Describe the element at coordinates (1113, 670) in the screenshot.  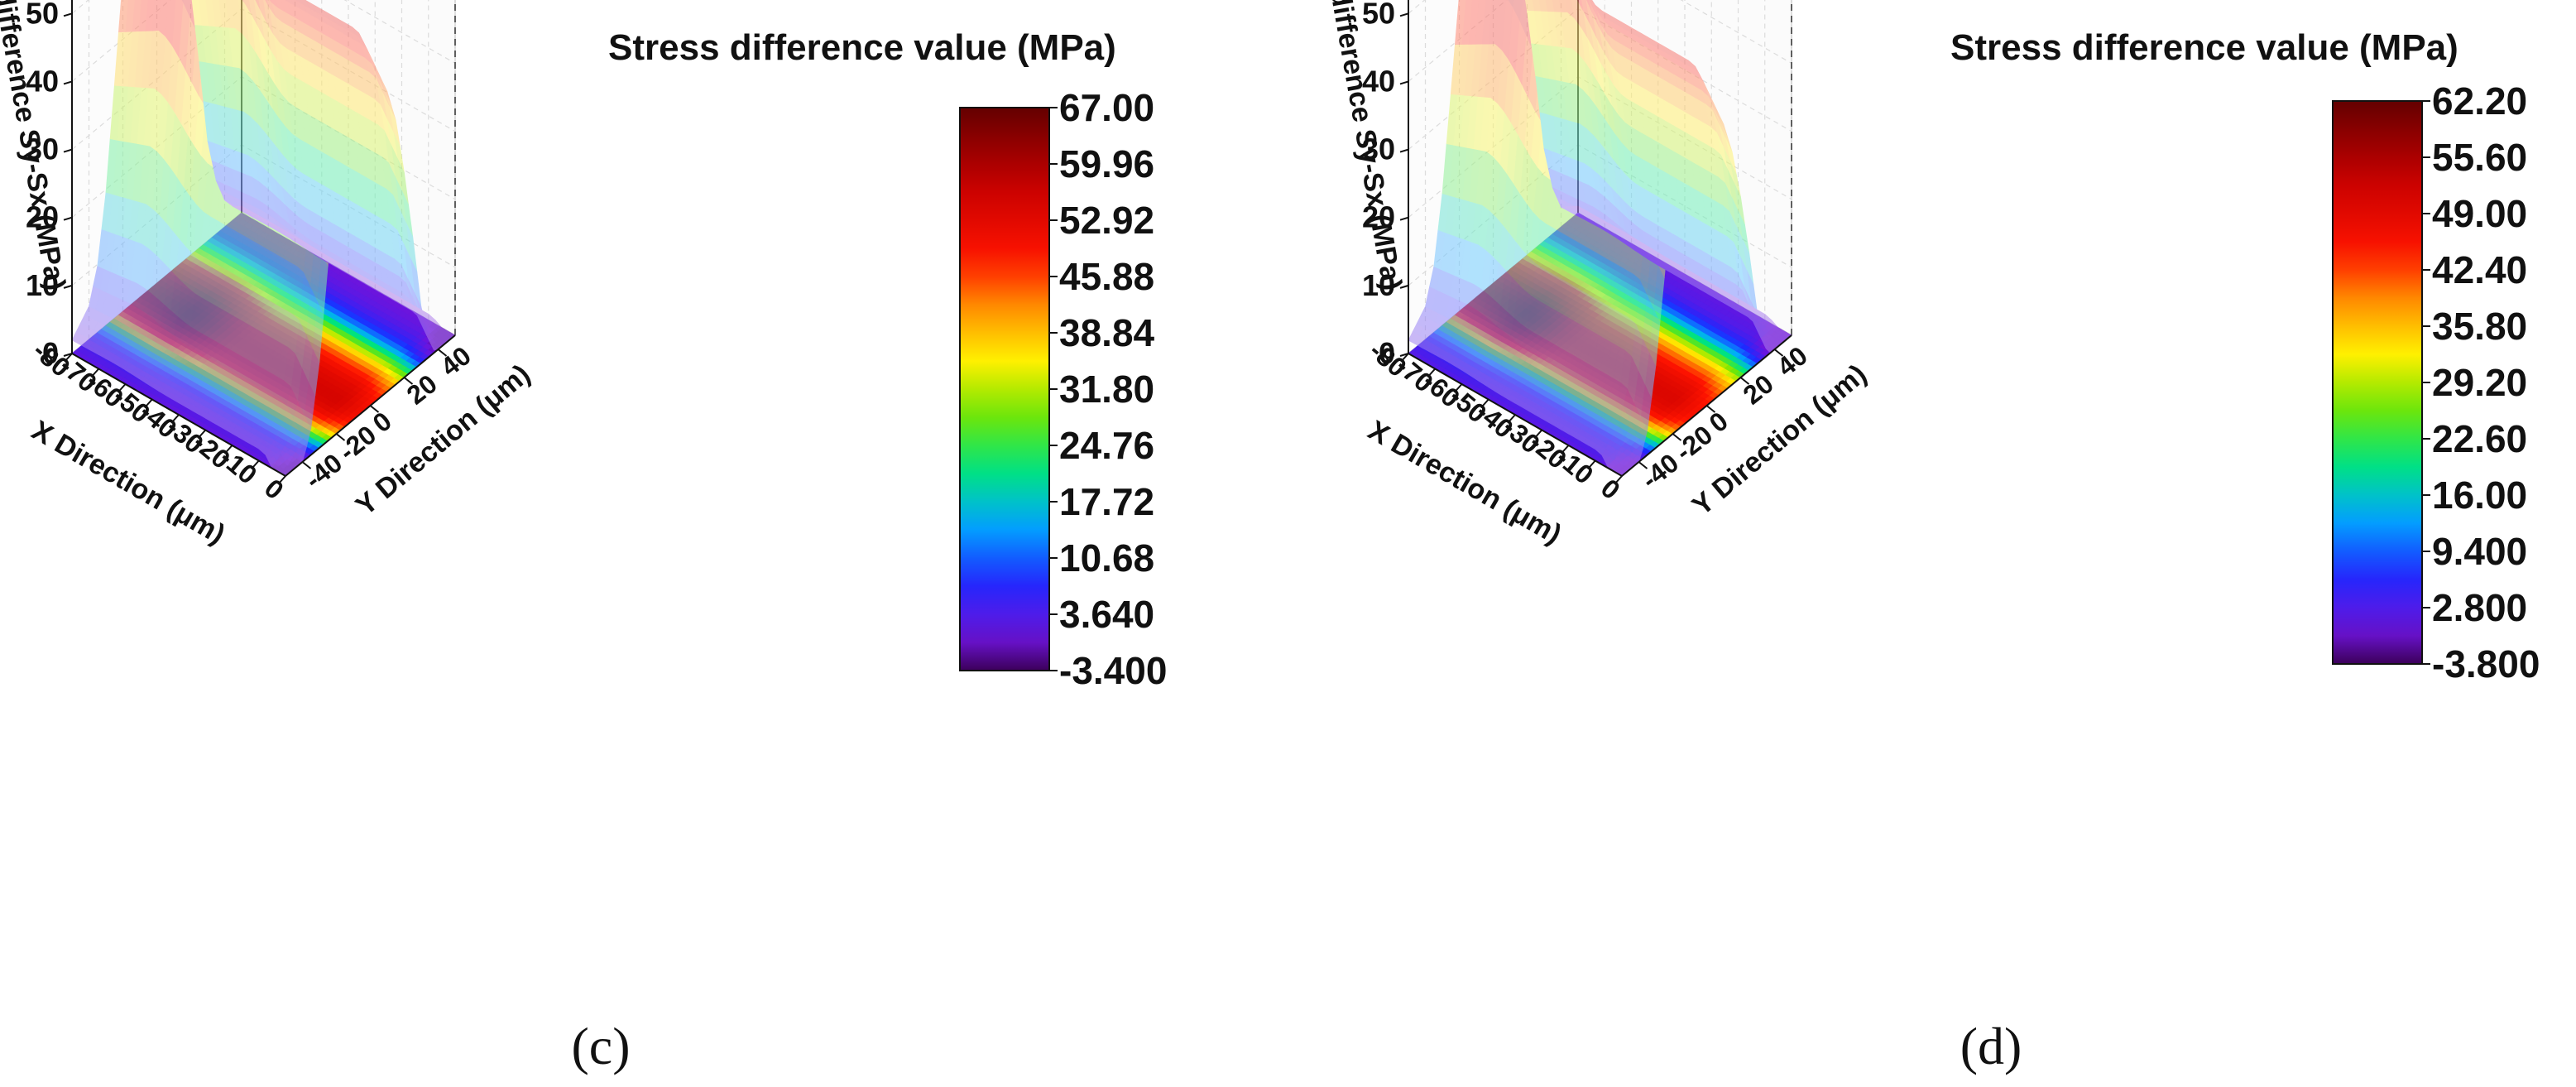
I see `colorbar-tick-label: -3.400` at that location.